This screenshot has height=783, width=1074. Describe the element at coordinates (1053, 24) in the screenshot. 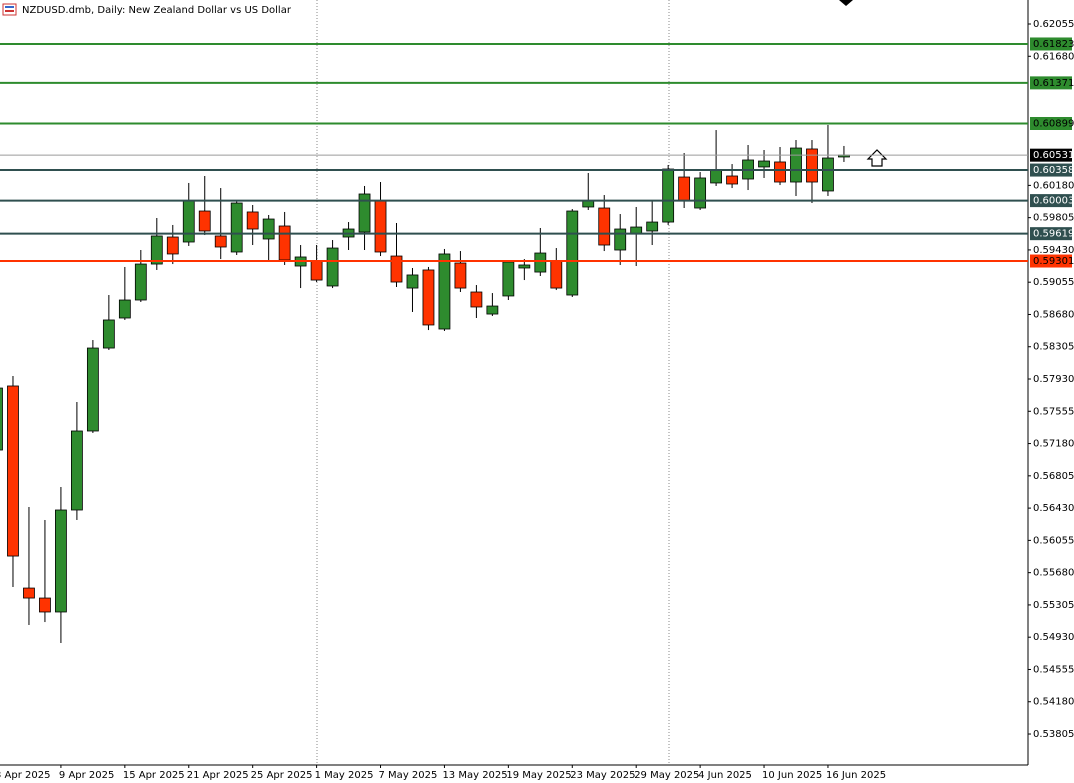

I see `y-tick-label: 0.62055` at that location.